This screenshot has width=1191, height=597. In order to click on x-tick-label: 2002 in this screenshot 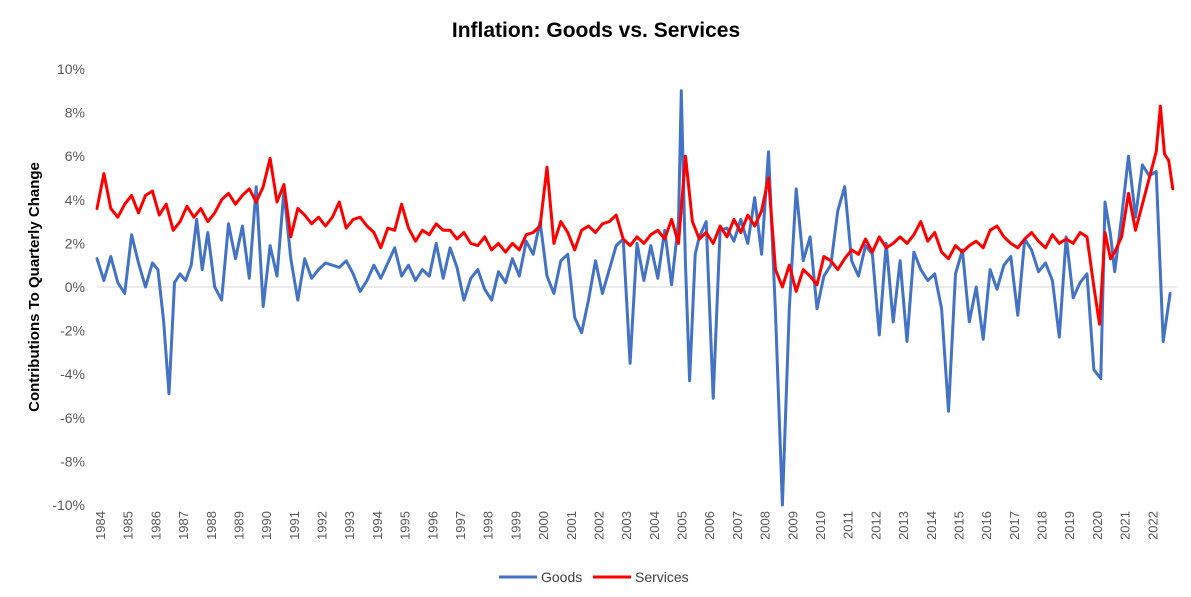, I will do `click(598, 525)`.